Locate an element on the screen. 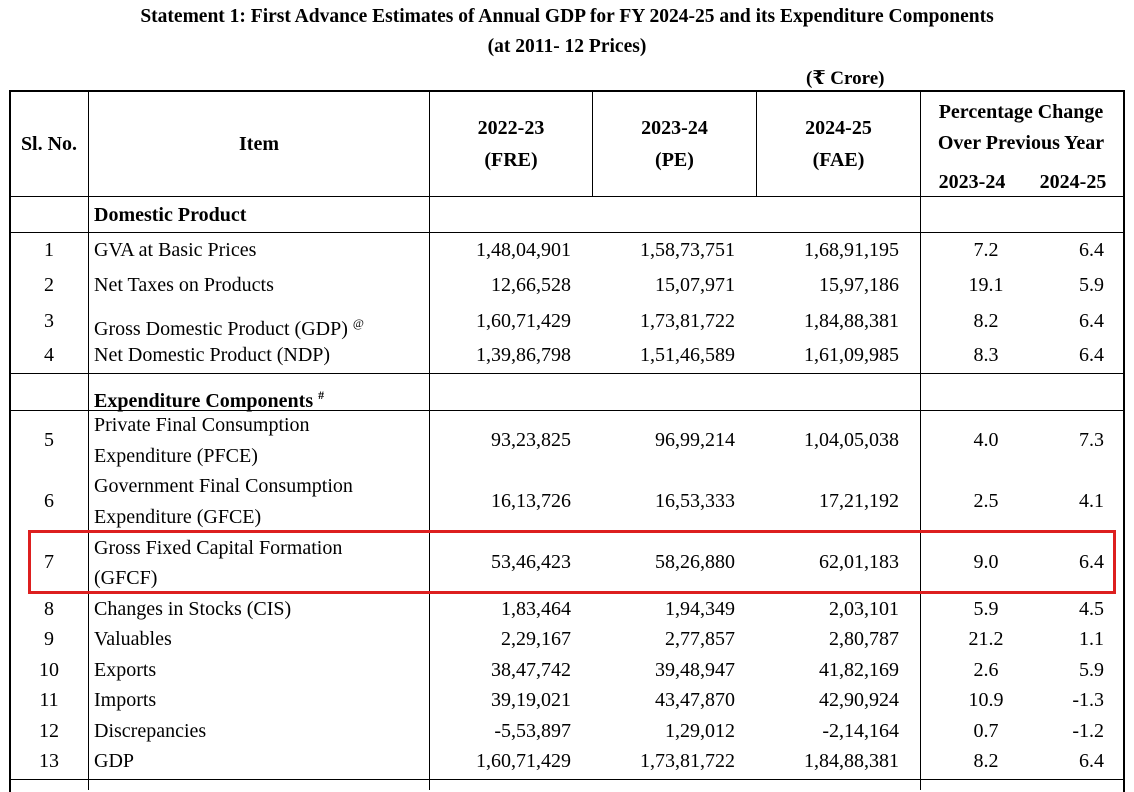 The width and height of the screenshot is (1134, 792). value-2024-25: 1,68,91,195 is located at coordinates (851, 250).